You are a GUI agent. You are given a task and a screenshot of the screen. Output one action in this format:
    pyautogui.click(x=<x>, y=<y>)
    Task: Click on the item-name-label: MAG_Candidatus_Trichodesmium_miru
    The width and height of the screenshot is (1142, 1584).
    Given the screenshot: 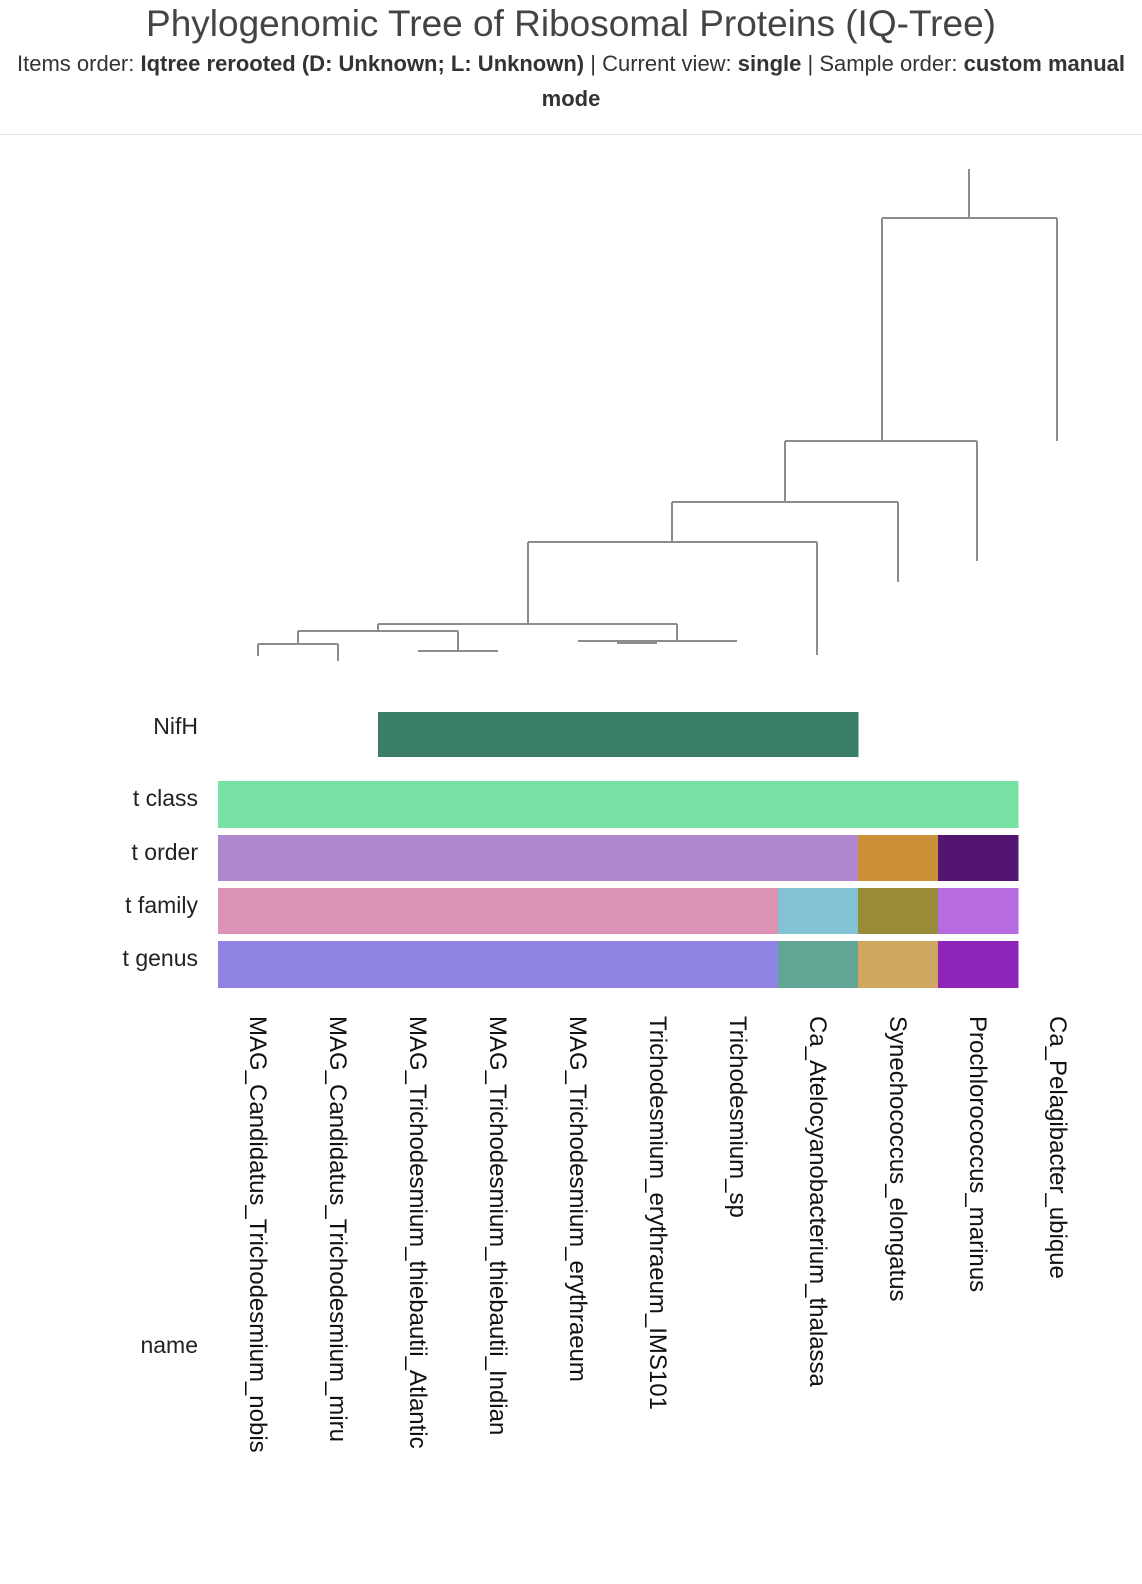 What is the action you would take?
    pyautogui.click(x=337, y=1229)
    